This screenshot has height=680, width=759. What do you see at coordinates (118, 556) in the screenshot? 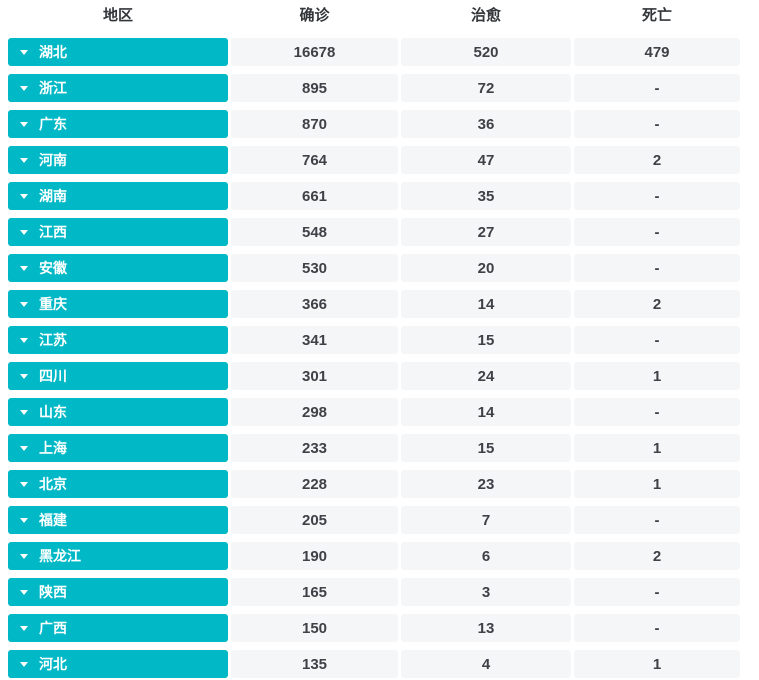
I see `region-dropdown-button: 黑龙江` at bounding box center [118, 556].